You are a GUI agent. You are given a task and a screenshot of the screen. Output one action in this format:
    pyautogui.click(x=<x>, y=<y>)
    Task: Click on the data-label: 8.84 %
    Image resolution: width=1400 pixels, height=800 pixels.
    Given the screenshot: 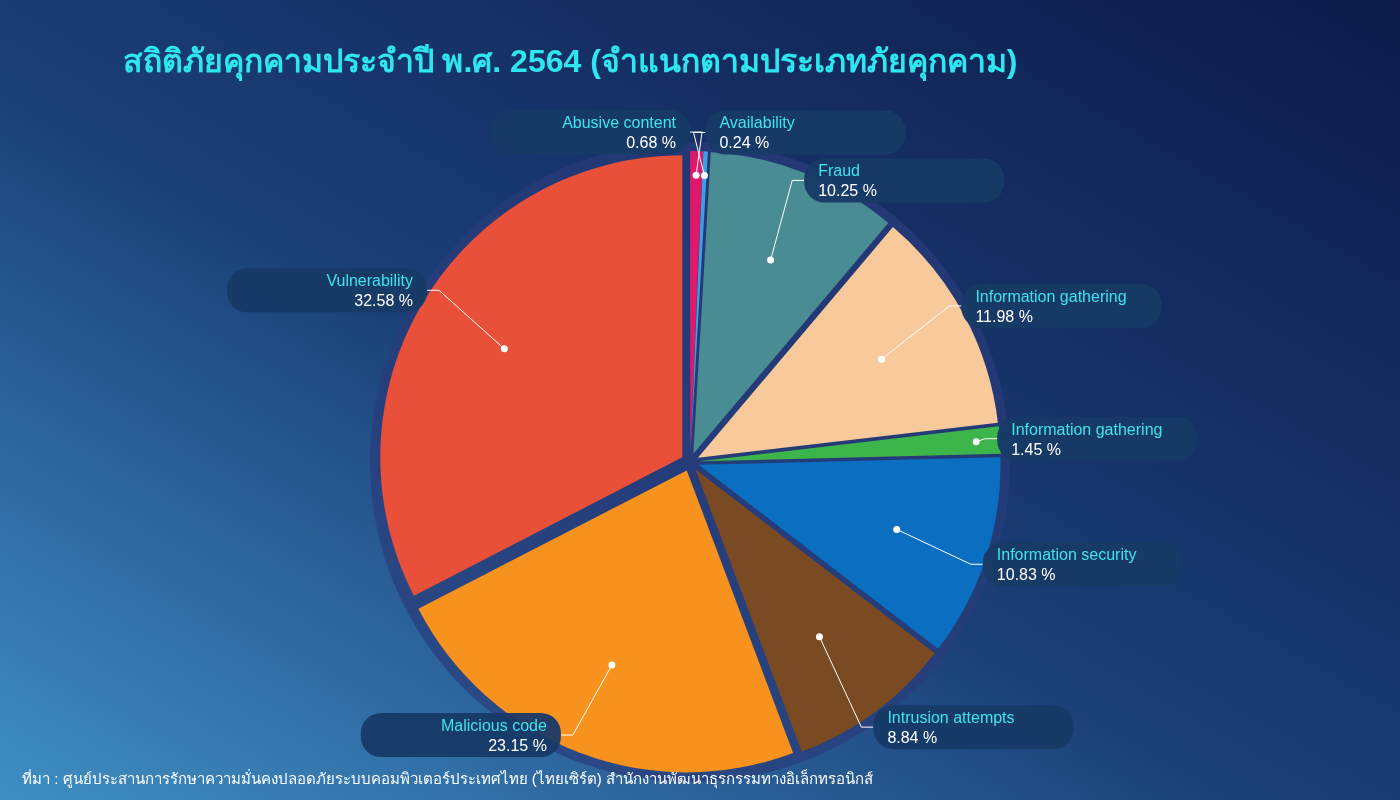 What is the action you would take?
    pyautogui.click(x=912, y=738)
    